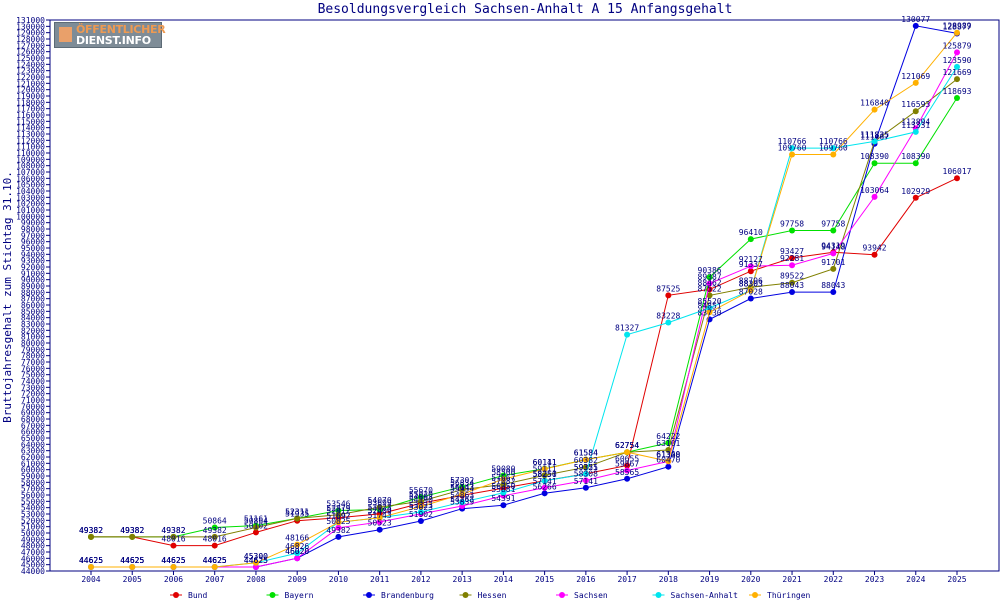  Describe the element at coordinates (30, 71) in the screenshot. I see `y-tick-label: 123000` at that location.